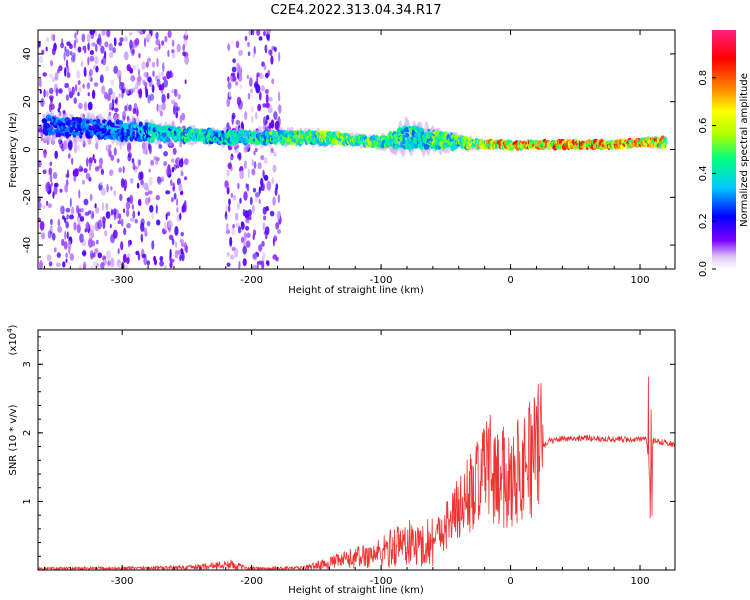 Image resolution: width=750 pixels, height=600 pixels. Describe the element at coordinates (356, 590) in the screenshot. I see `snr-x-label: Height of straight line (km)` at that location.